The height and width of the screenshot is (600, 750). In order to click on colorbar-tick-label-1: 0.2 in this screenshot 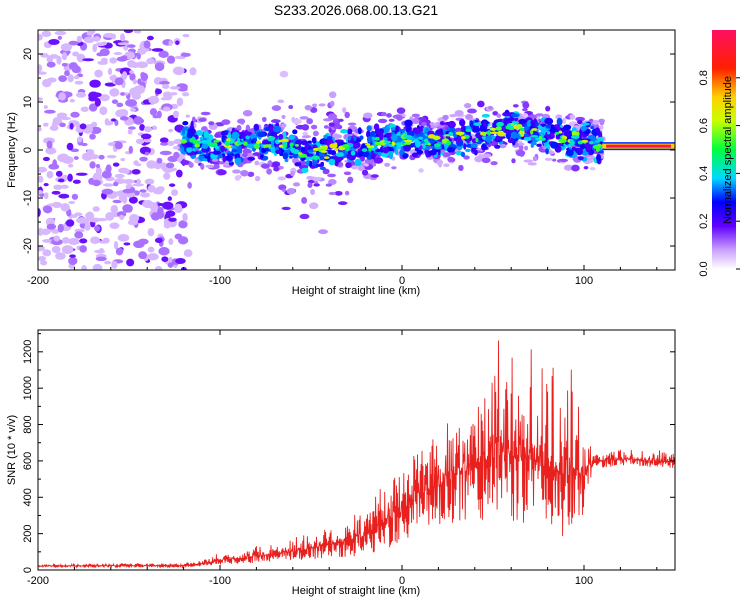, I will do `click(704, 221)`.